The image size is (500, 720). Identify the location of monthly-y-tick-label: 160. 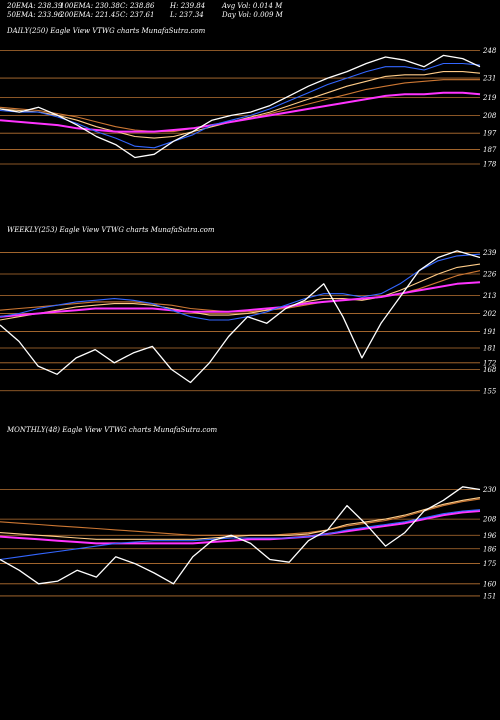
(490, 584).